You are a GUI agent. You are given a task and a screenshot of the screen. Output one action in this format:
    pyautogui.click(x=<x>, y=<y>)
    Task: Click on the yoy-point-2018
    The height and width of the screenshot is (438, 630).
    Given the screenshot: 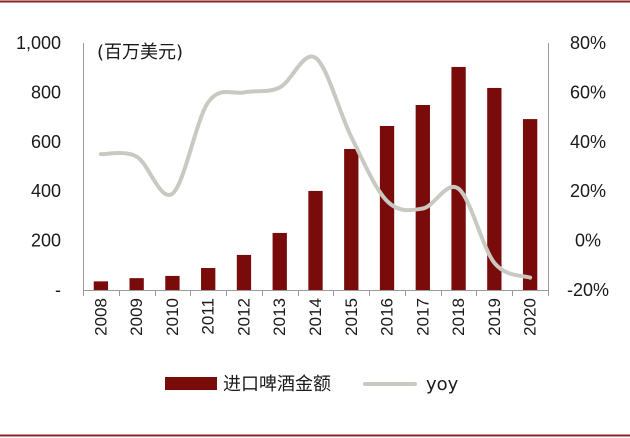 What is the action you would take?
    pyautogui.click(x=459, y=189)
    